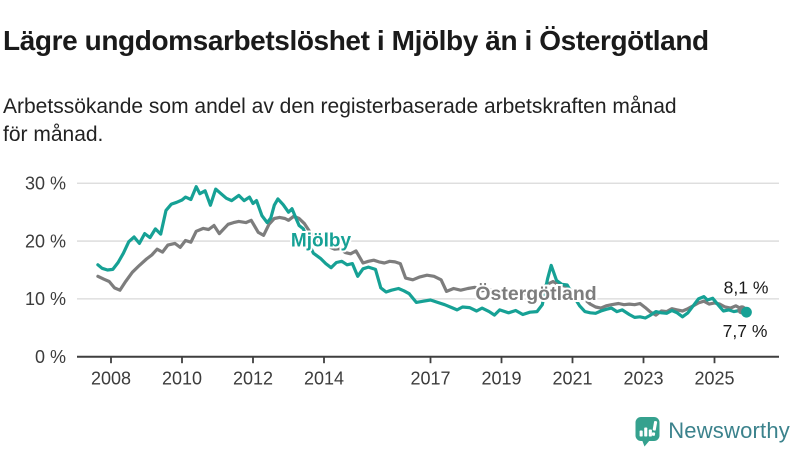 Image resolution: width=800 pixels, height=450 pixels. What do you see at coordinates (643, 379) in the screenshot?
I see `x-tick-label: 2023` at bounding box center [643, 379].